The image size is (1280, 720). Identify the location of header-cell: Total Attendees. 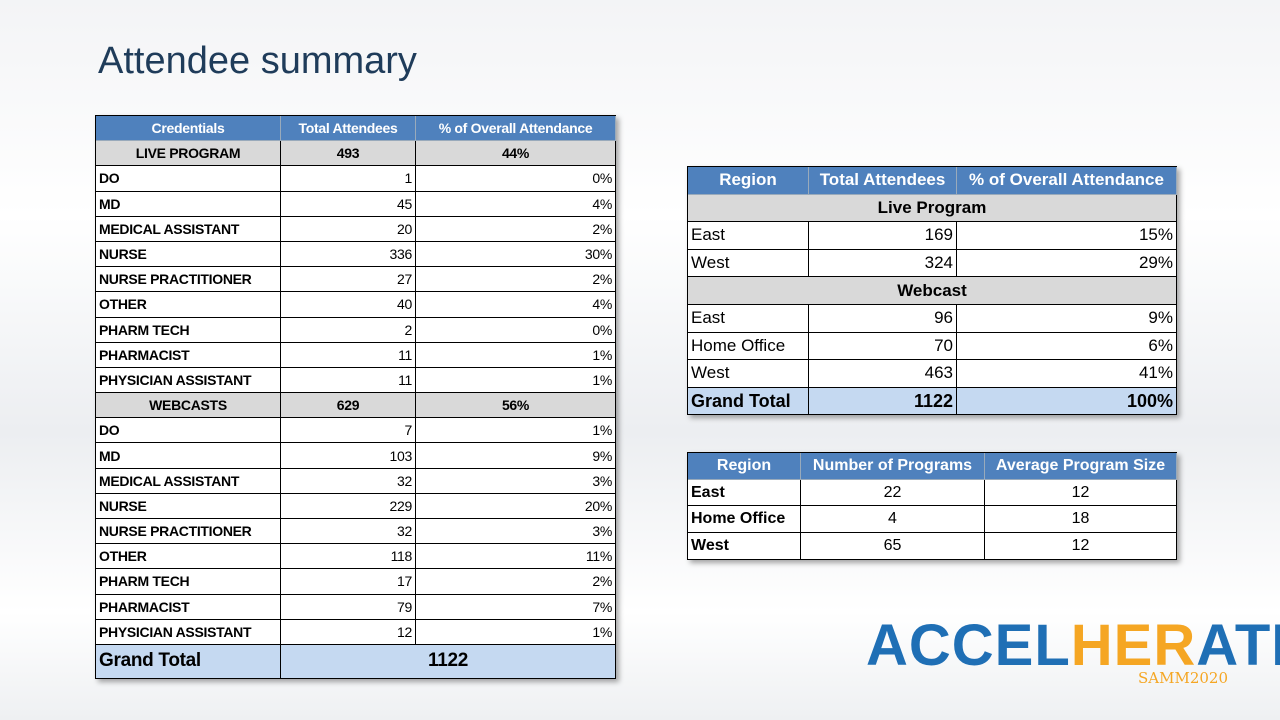
(883, 181).